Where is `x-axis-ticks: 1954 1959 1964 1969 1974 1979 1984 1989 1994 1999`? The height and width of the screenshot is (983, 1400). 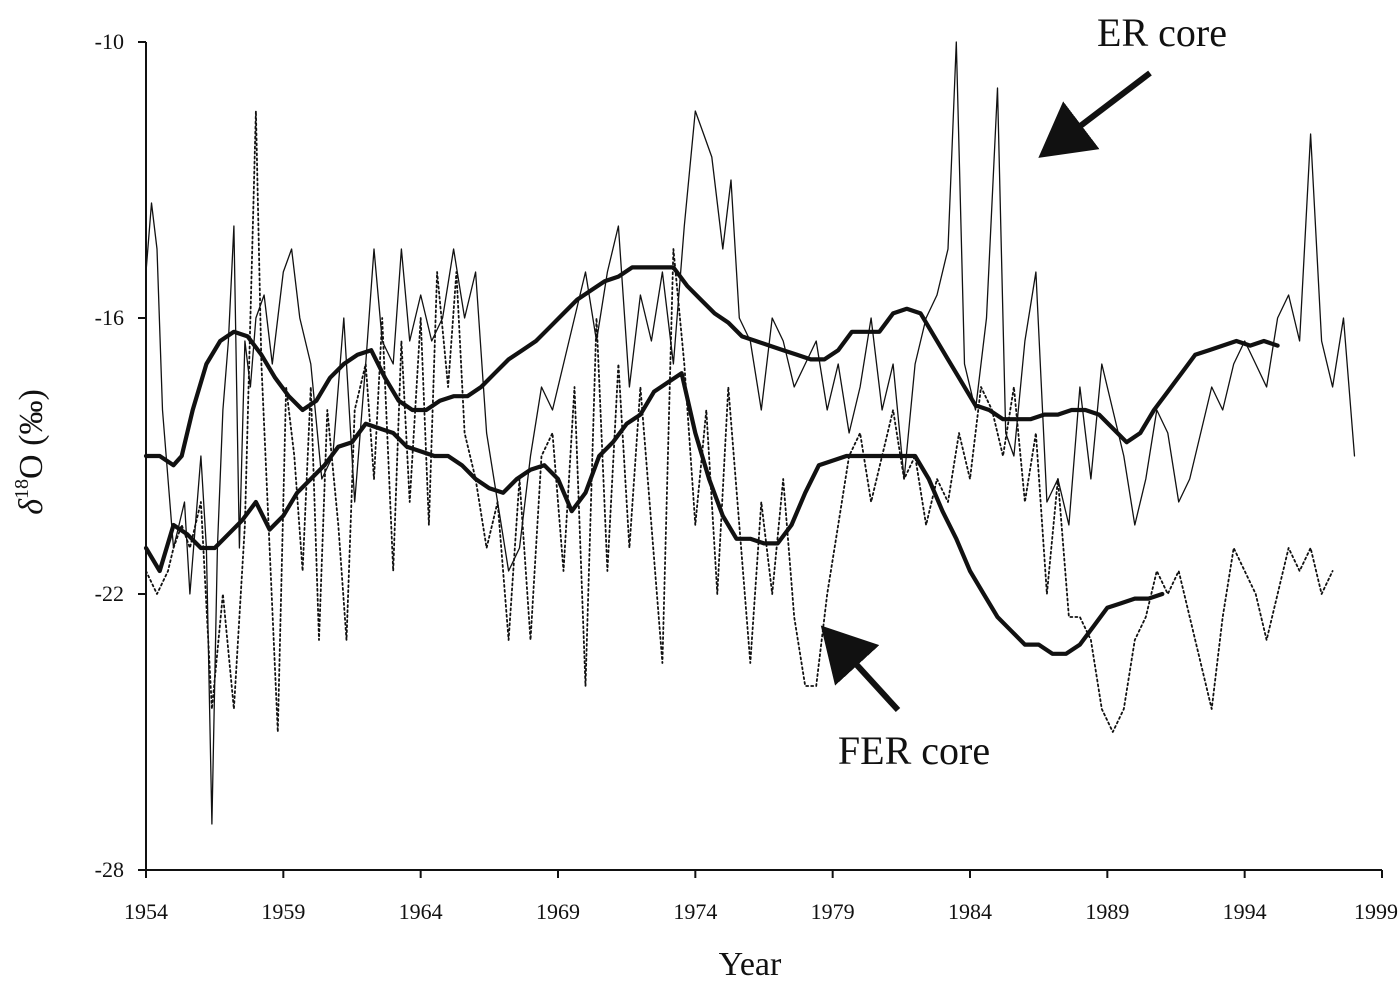
x-axis-ticks: 1954 1959 1964 1969 1974 1979 1984 1989 1994 1999 is located at coordinates (761, 897).